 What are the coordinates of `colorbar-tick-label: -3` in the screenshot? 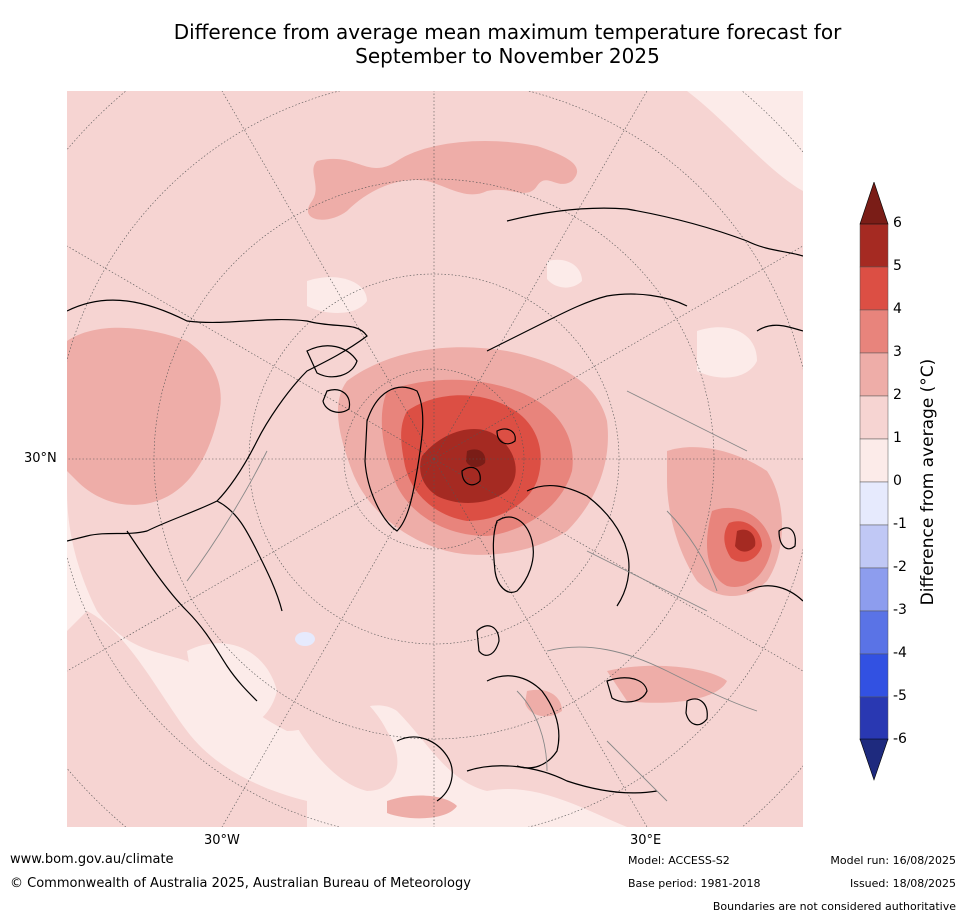 It's located at (900, 610).